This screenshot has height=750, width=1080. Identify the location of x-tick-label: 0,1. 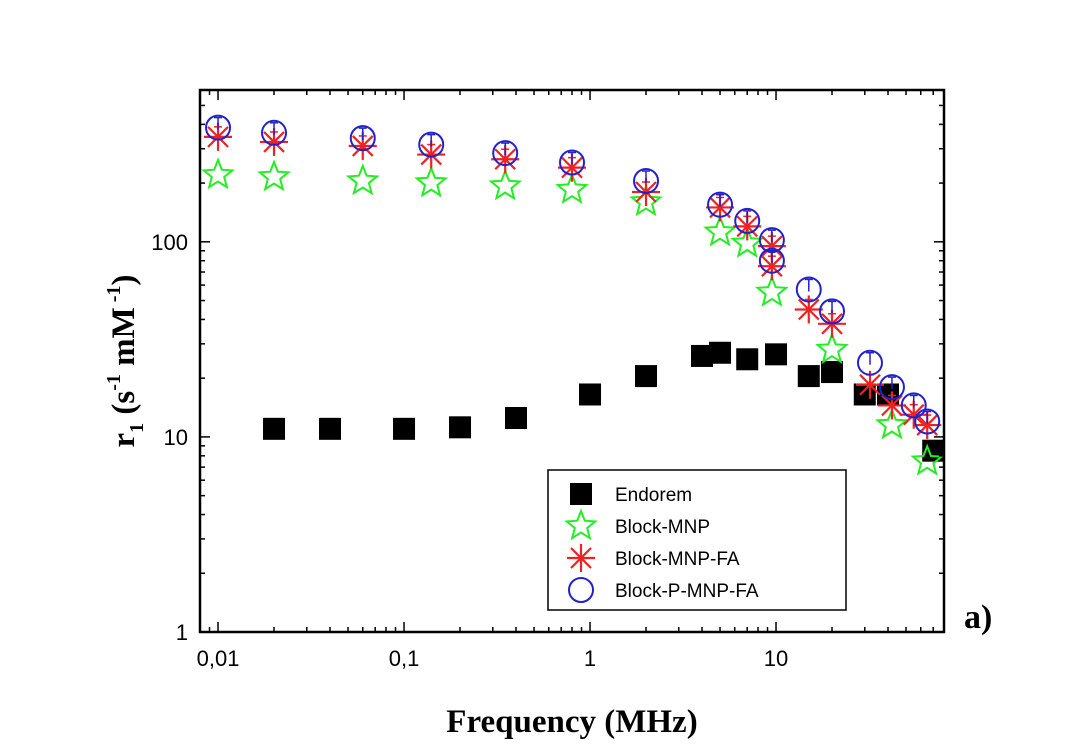
(404, 658).